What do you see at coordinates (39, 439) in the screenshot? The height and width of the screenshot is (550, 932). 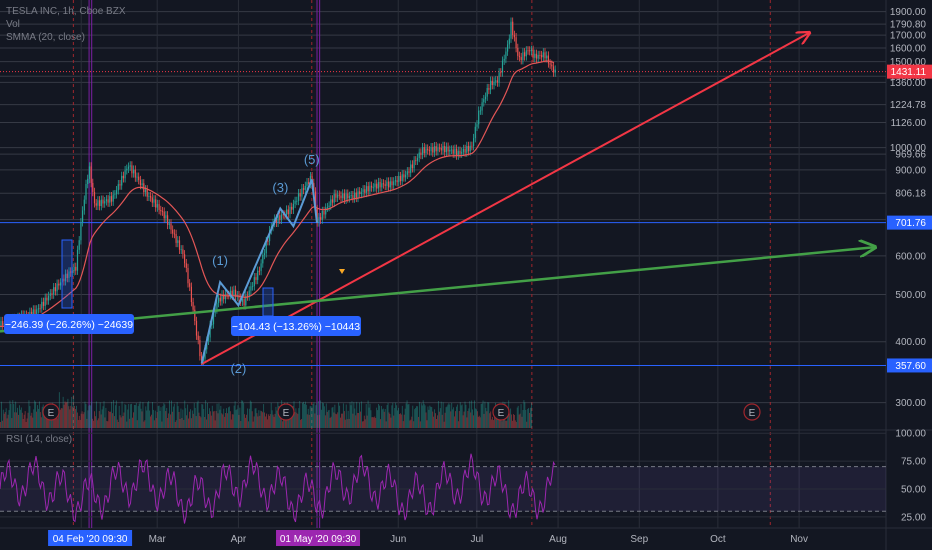 I see `legend-rsi: RSI (14, close)` at bounding box center [39, 439].